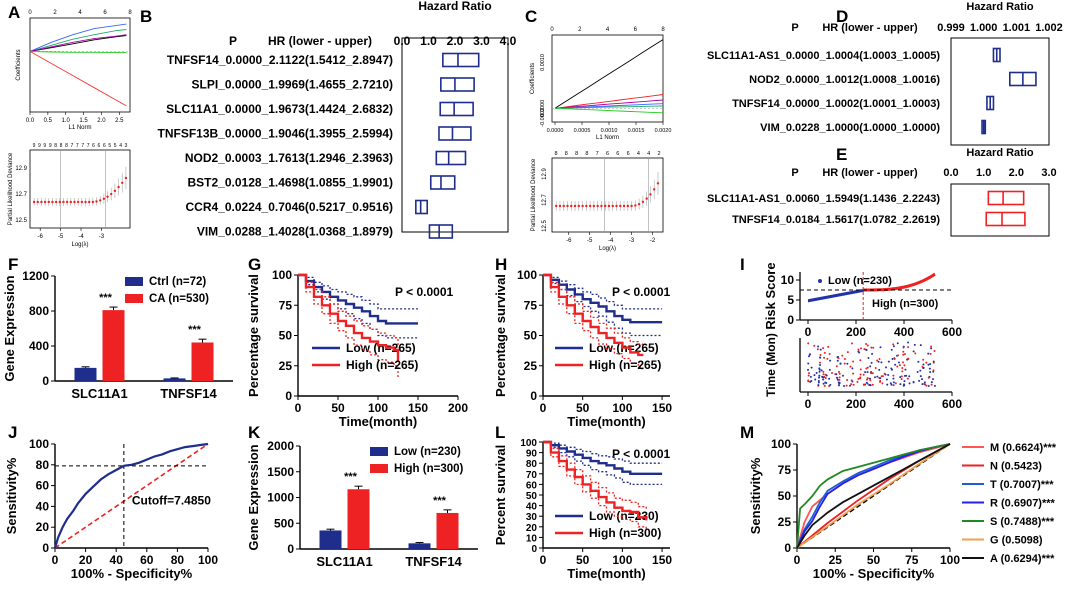 The width and height of the screenshot is (1065, 591). I want to click on y-tick-label: 90, so click(532, 454).